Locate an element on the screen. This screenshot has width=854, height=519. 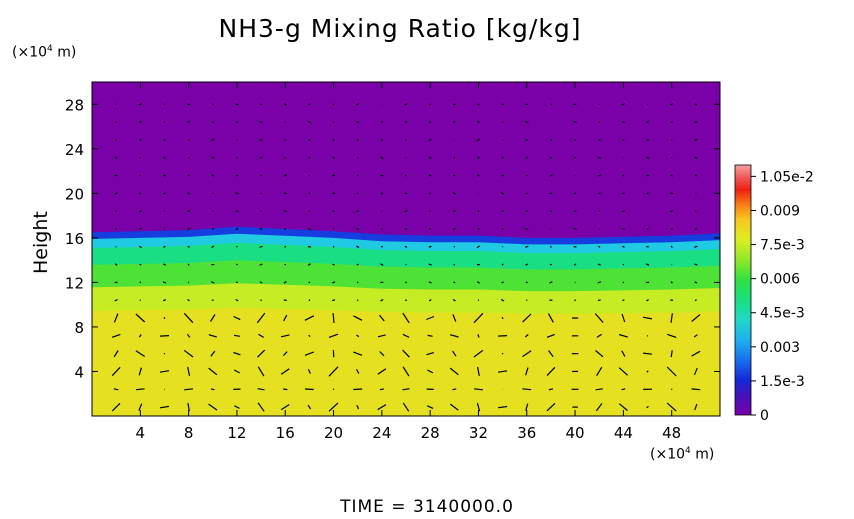
x-tick-label: 44 is located at coordinates (623, 433).